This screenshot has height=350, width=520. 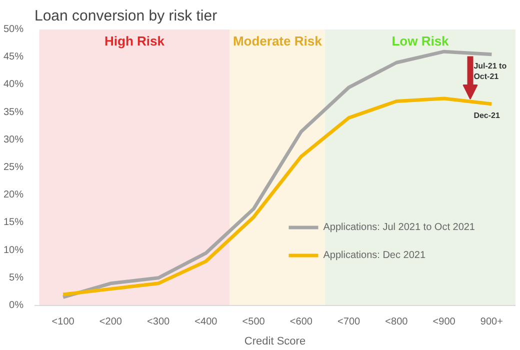 I want to click on annotation: Dec-21, so click(x=487, y=115).